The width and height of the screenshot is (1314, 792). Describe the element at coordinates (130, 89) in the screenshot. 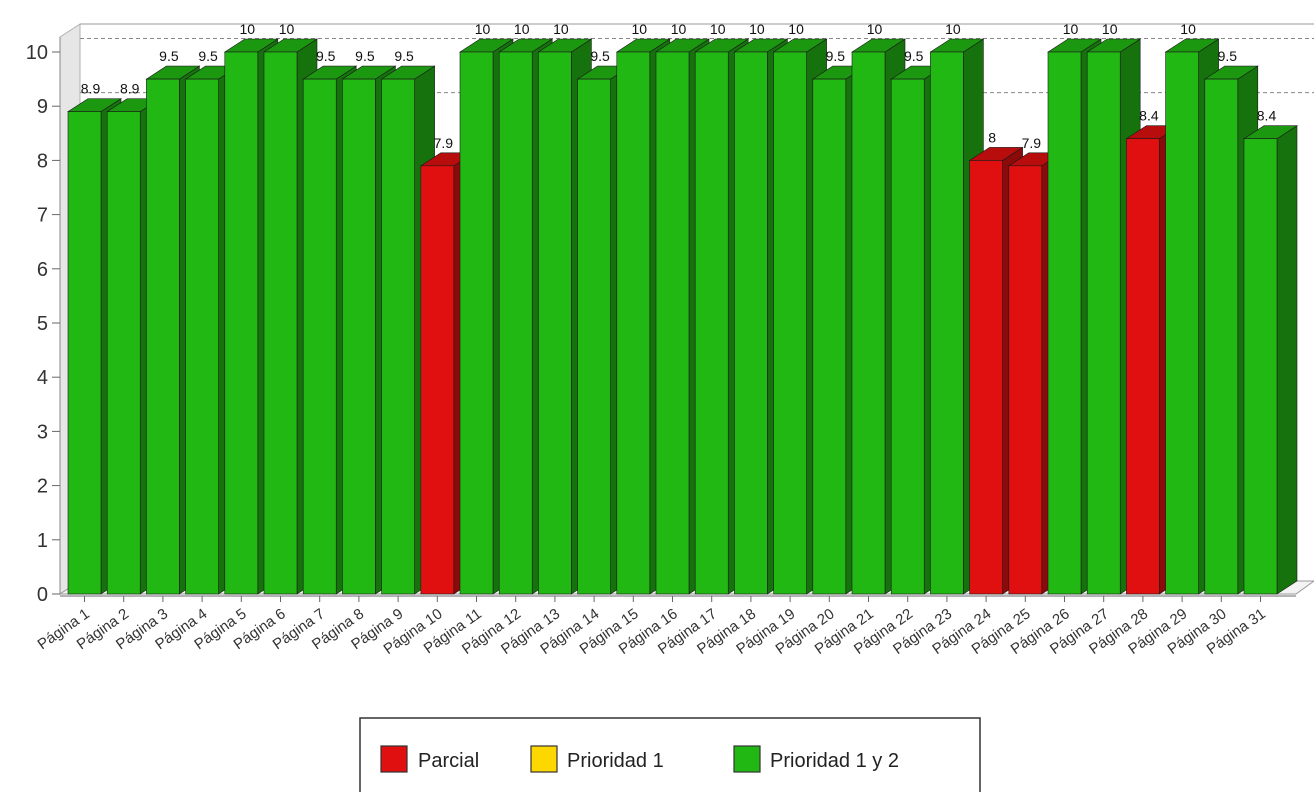

I see `data-label-2: 8.9` at that location.